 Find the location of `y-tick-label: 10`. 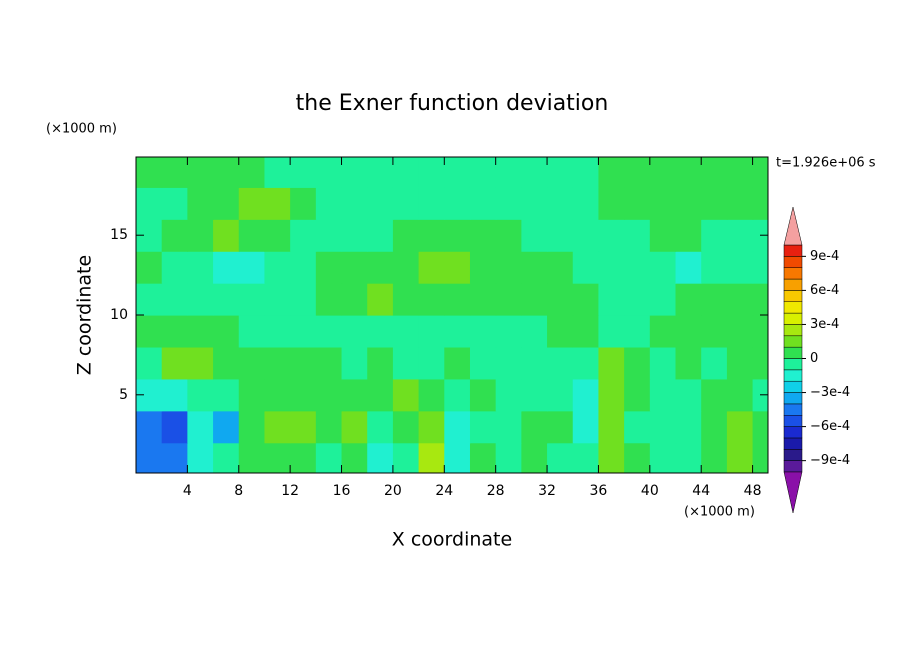

y-tick-label: 10 is located at coordinates (119, 315).